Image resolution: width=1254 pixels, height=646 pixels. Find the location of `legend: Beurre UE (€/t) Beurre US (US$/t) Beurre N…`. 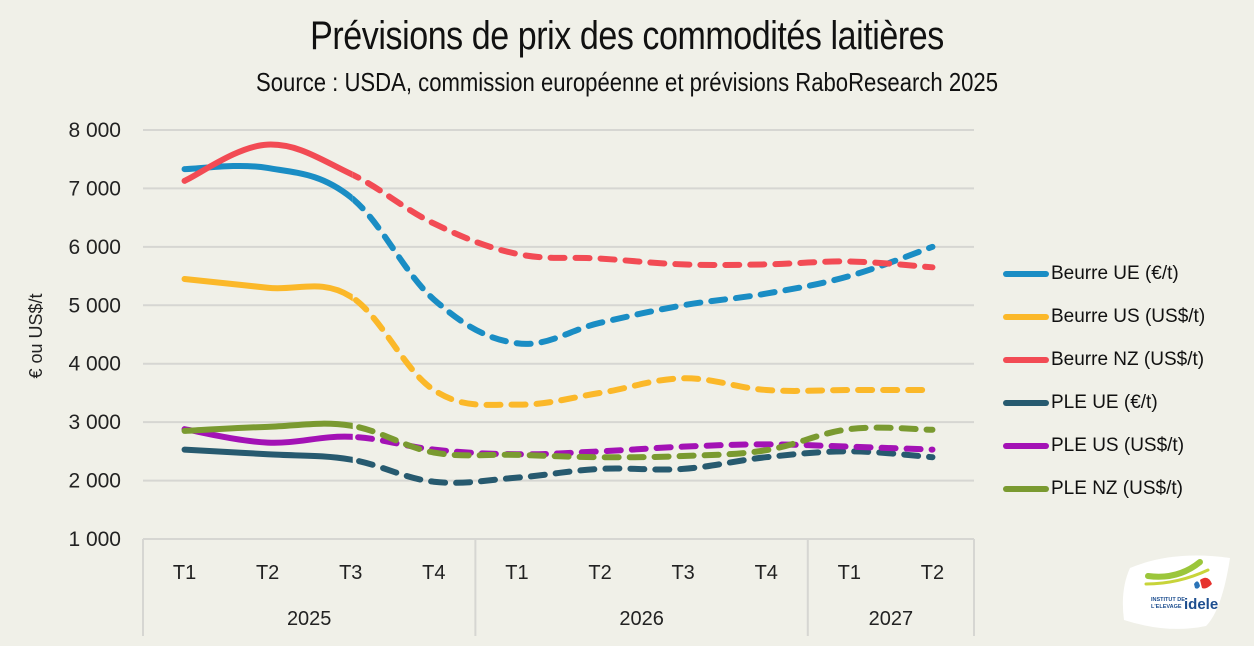

legend: Beurre UE (€/t) Beurre US (US$/t) Beurre N… is located at coordinates (1104, 381).